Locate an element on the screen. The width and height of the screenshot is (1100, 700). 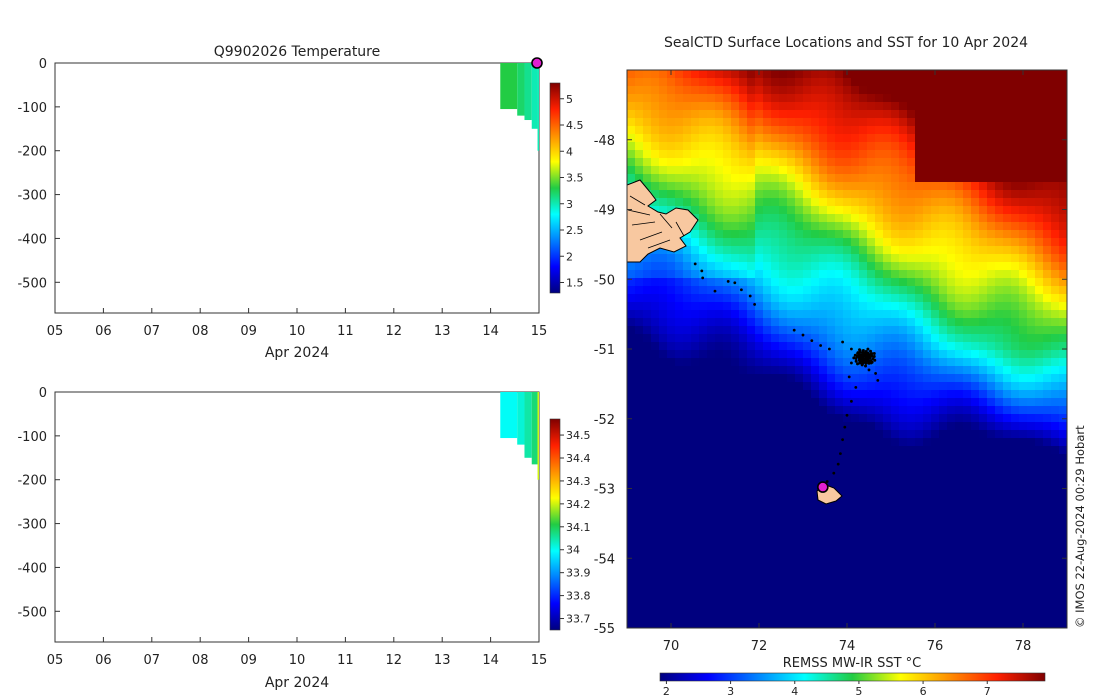
colorbar-tick-label: 2.5 is located at coordinates (575, 230).